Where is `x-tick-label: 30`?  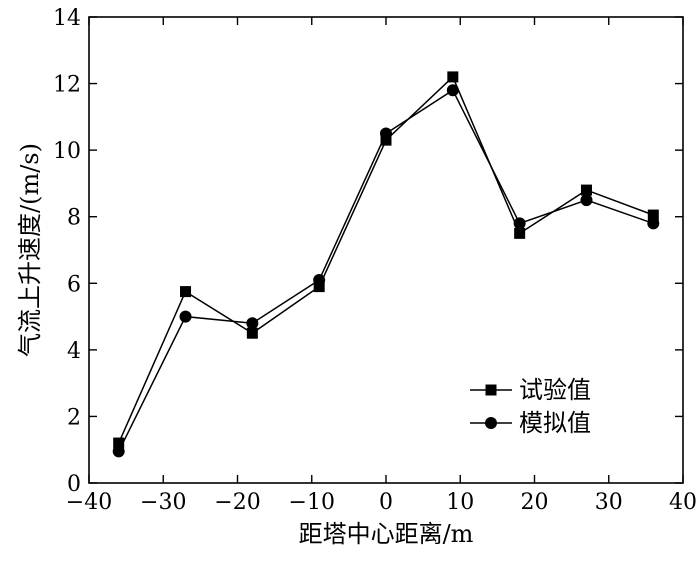 x-tick-label: 30 is located at coordinates (609, 502).